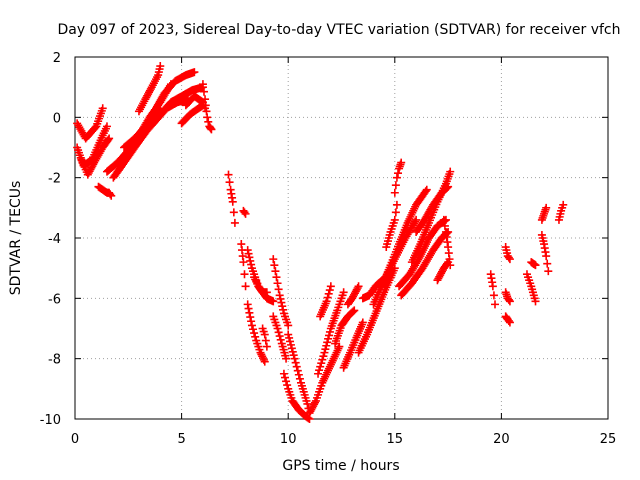 Image resolution: width=640 pixels, height=480 pixels. What do you see at coordinates (531, 288) in the screenshot?
I see `series-arc47` at bounding box center [531, 288].